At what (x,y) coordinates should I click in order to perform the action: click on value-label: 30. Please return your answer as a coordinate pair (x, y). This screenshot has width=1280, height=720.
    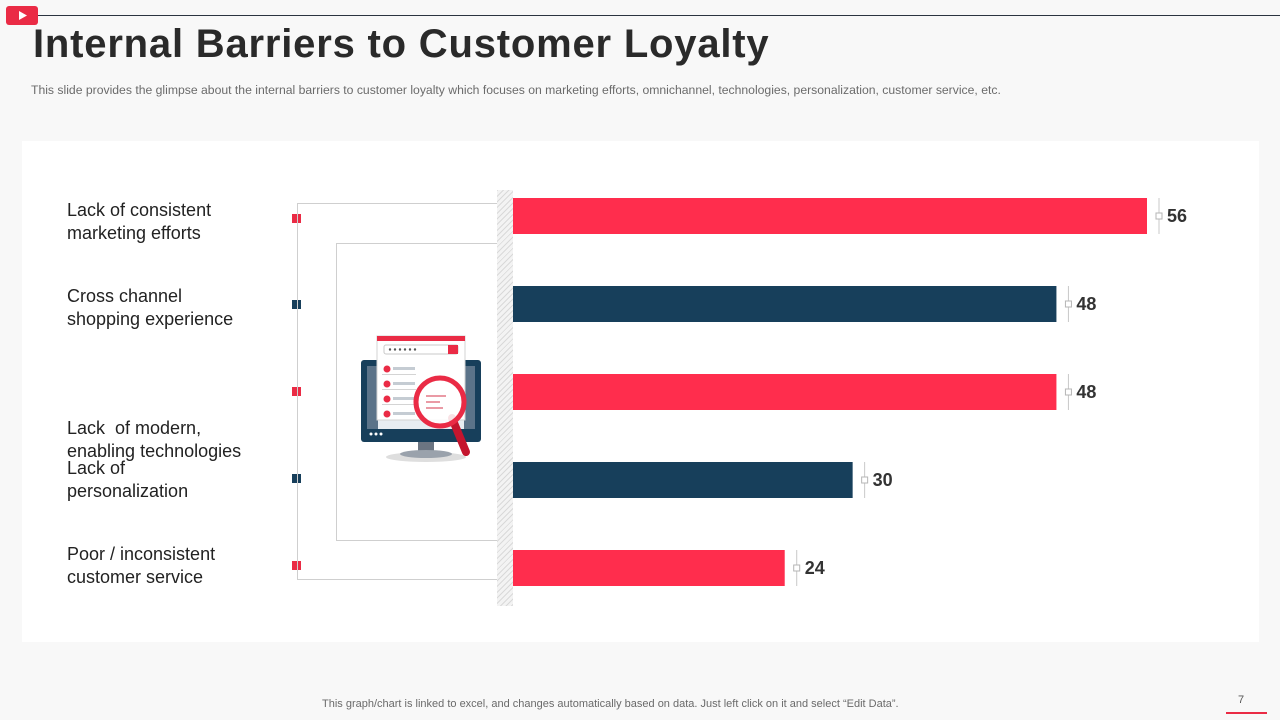
    Looking at the image, I should click on (883, 480).